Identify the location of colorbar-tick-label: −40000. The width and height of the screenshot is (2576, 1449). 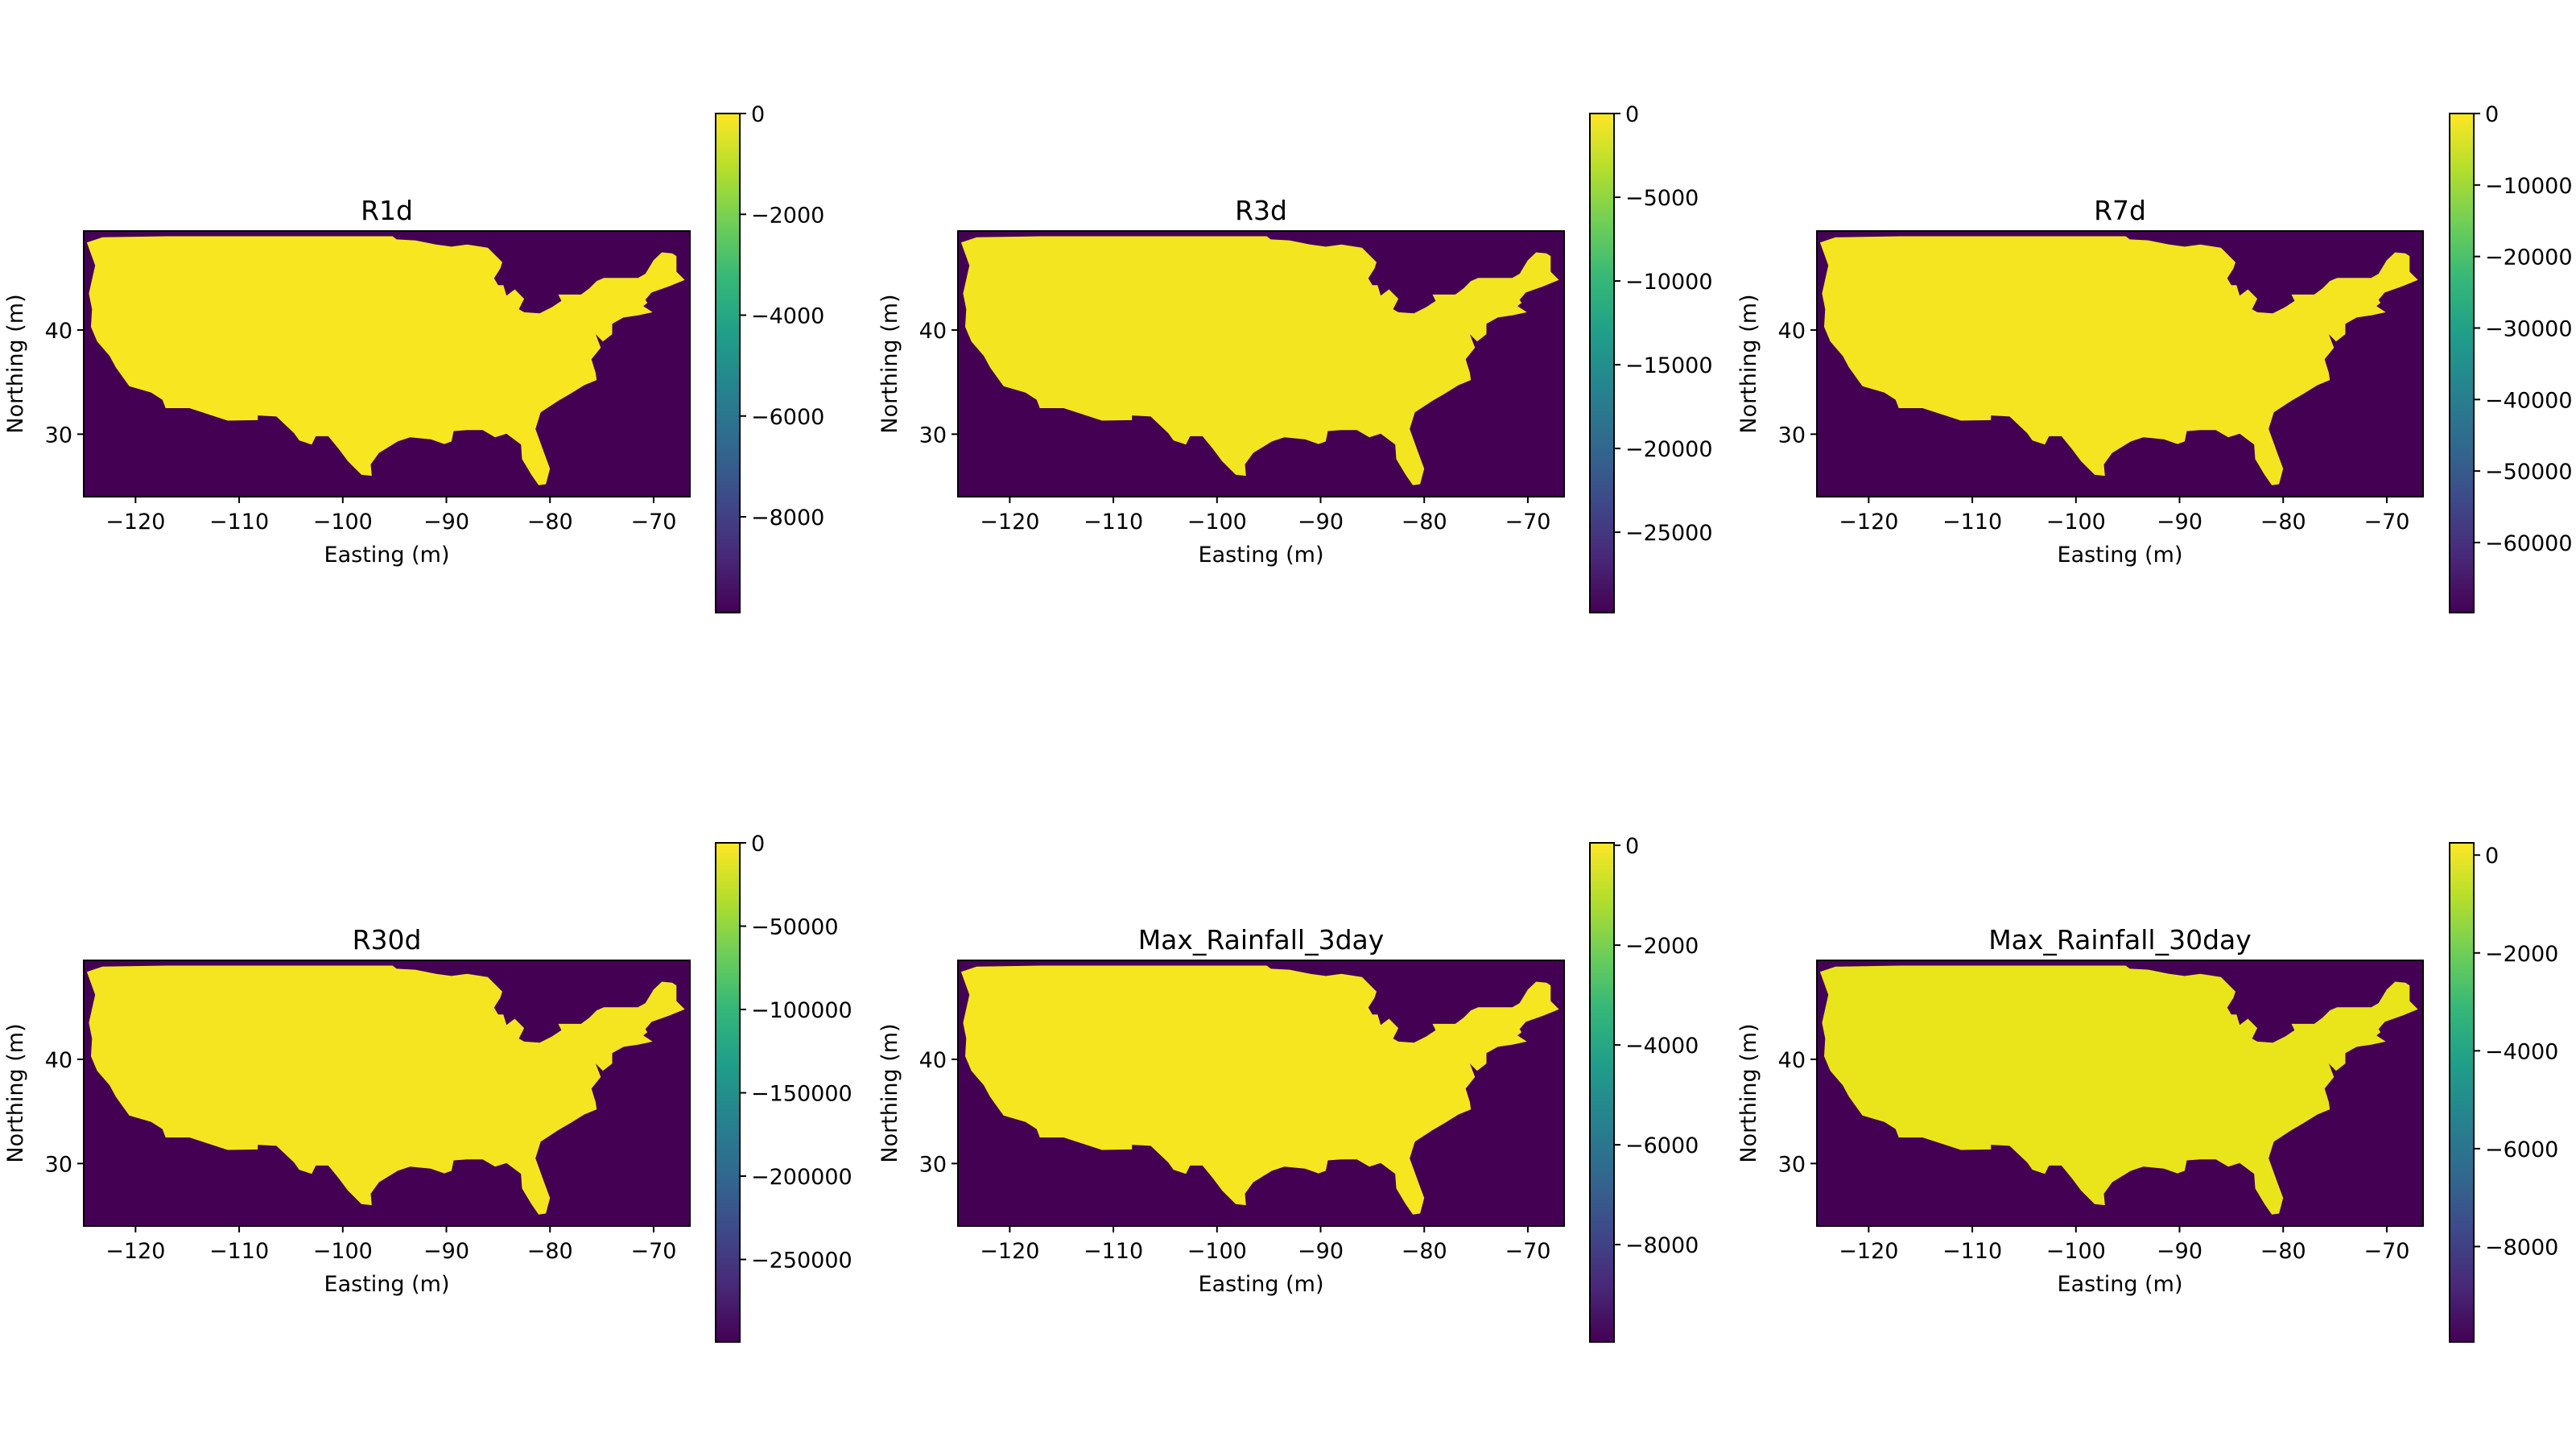
(2529, 400).